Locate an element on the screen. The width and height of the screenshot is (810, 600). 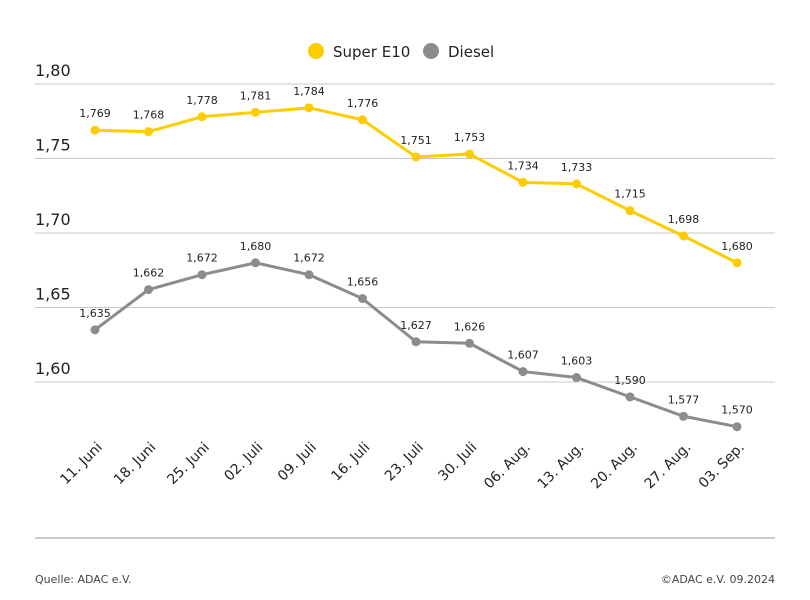
data-label-super-e10: 1,680 is located at coordinates (737, 246).